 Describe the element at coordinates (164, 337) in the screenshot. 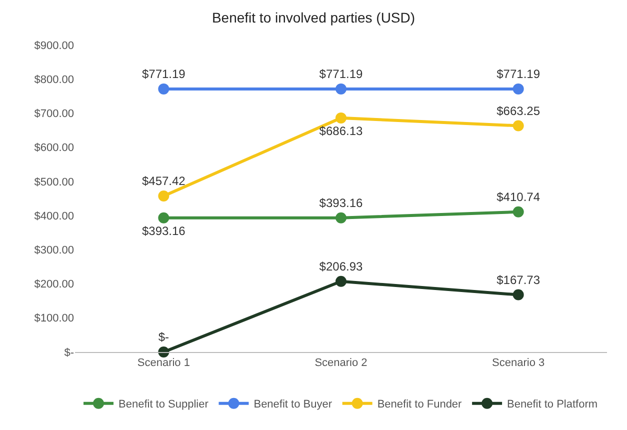

I see `data-label: $-` at that location.